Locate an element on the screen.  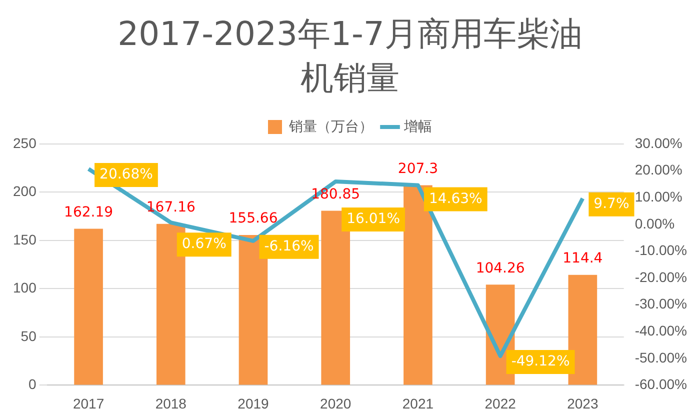
y-tick-label: 50 is located at coordinates (28, 336).